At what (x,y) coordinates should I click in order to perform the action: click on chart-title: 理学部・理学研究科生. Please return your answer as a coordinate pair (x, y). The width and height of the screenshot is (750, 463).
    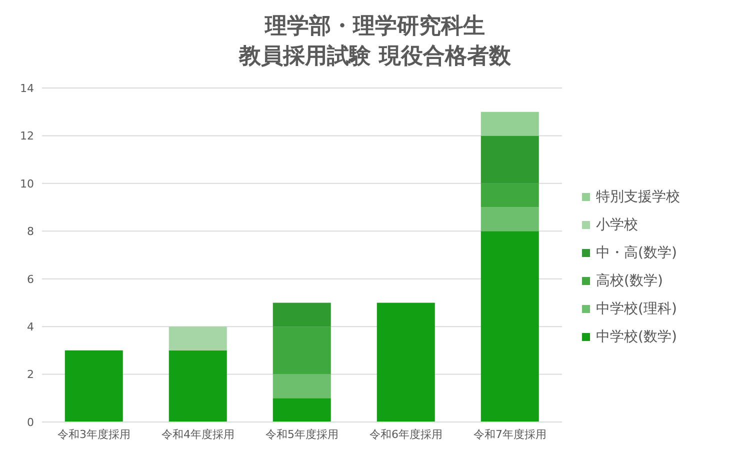
    Looking at the image, I should click on (375, 27).